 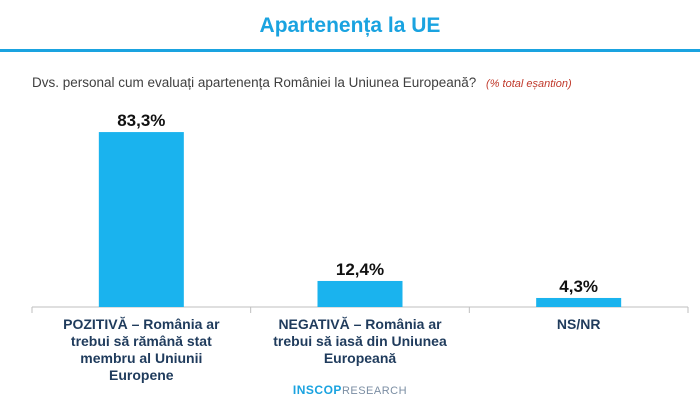 I want to click on page-title: Apartenența la UE, so click(x=350, y=25).